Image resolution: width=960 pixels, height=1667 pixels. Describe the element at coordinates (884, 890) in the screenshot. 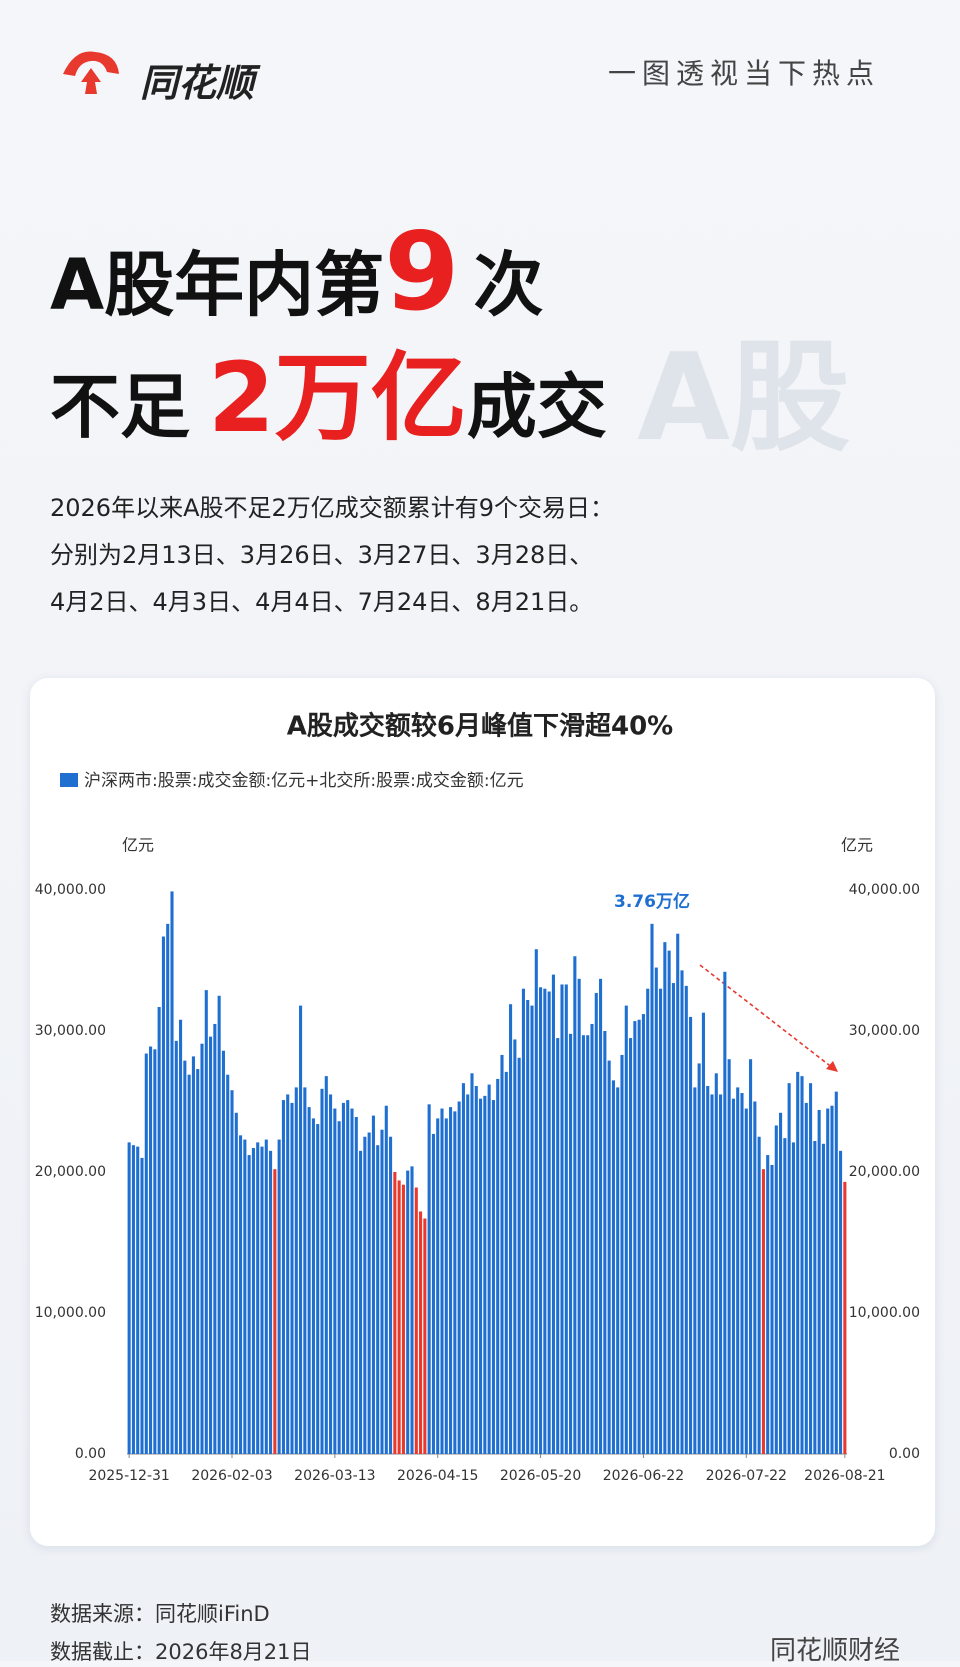

I see `y2-tick-label: 40,000.00` at that location.